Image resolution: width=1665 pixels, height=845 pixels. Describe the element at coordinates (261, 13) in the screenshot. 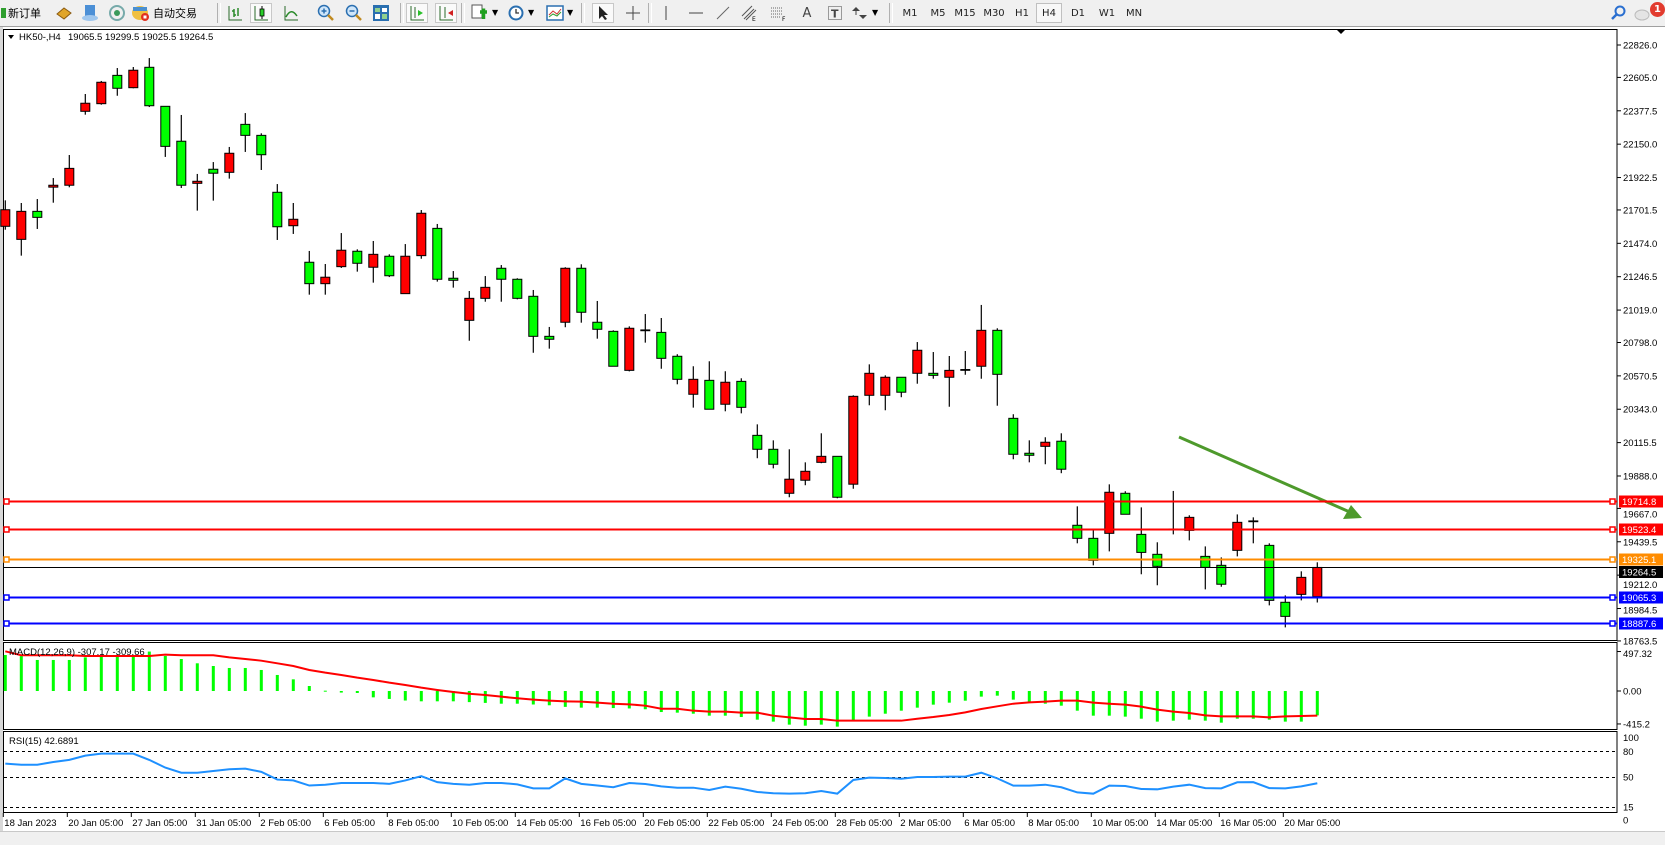

I see `candlestick-button` at that location.